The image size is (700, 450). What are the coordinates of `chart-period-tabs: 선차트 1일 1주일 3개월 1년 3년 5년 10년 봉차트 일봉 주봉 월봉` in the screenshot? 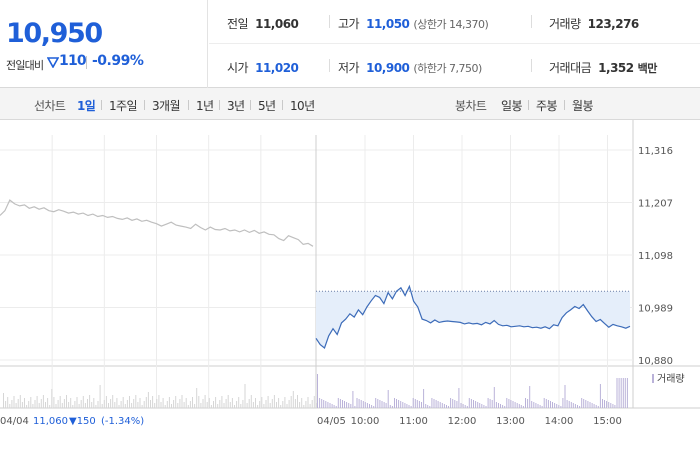 It's located at (350, 104).